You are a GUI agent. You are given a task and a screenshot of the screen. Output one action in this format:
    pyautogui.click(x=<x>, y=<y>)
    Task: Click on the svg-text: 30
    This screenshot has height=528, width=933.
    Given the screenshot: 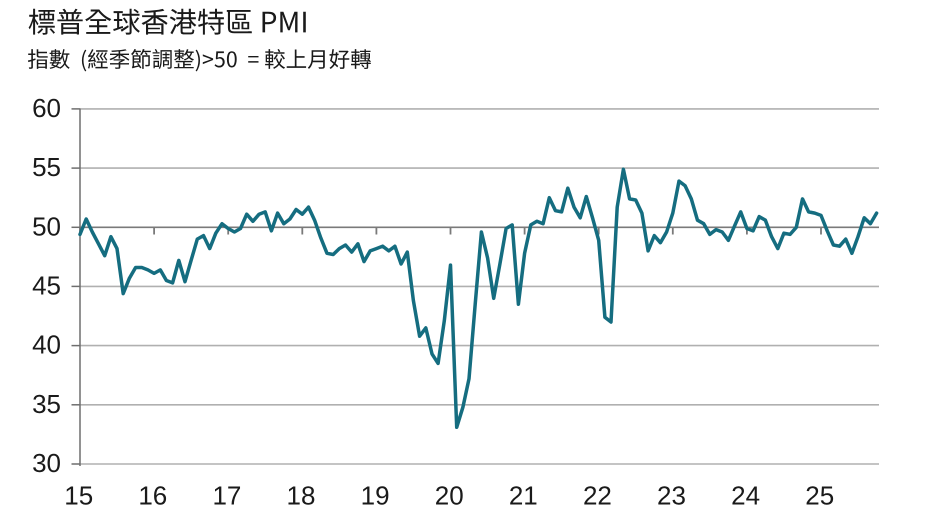 What is the action you would take?
    pyautogui.click(x=46, y=463)
    